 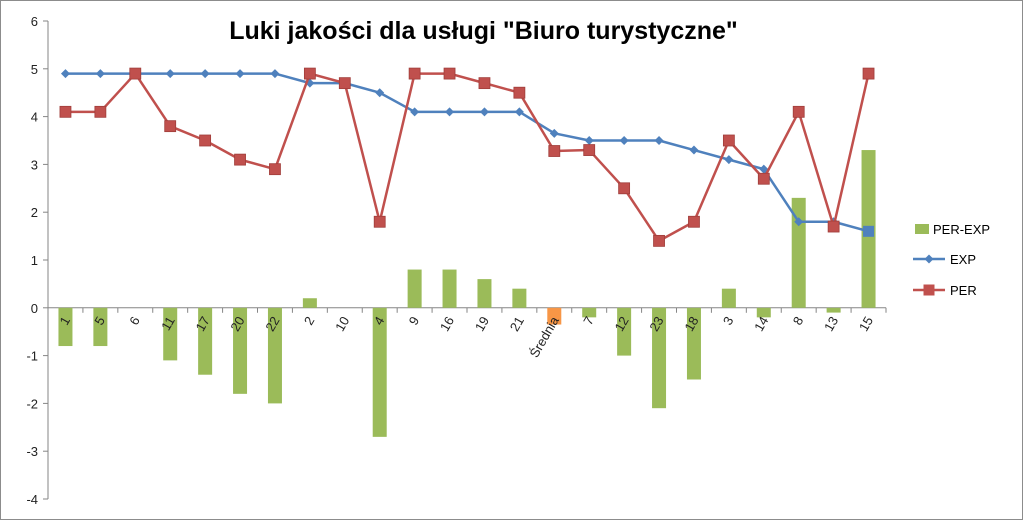 I want to click on y-tick-label: -2, so click(x=32, y=403).